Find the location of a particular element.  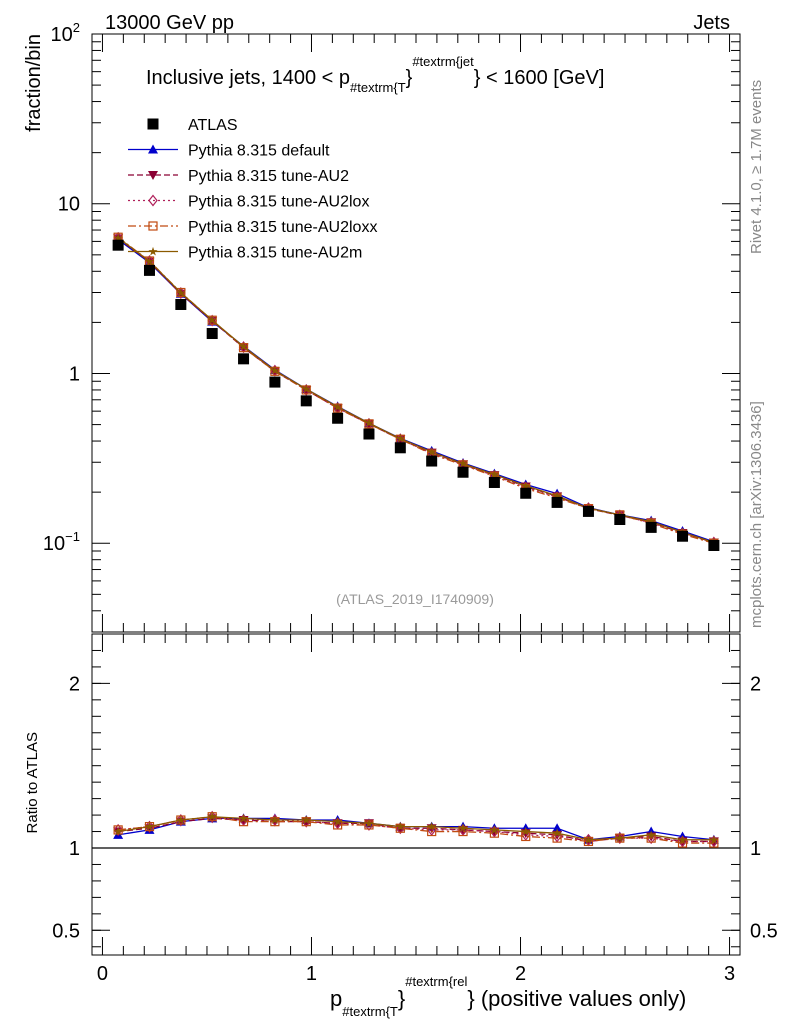

ratio-y-axis-label: Ratio to ATLAS is located at coordinates (32, 782).